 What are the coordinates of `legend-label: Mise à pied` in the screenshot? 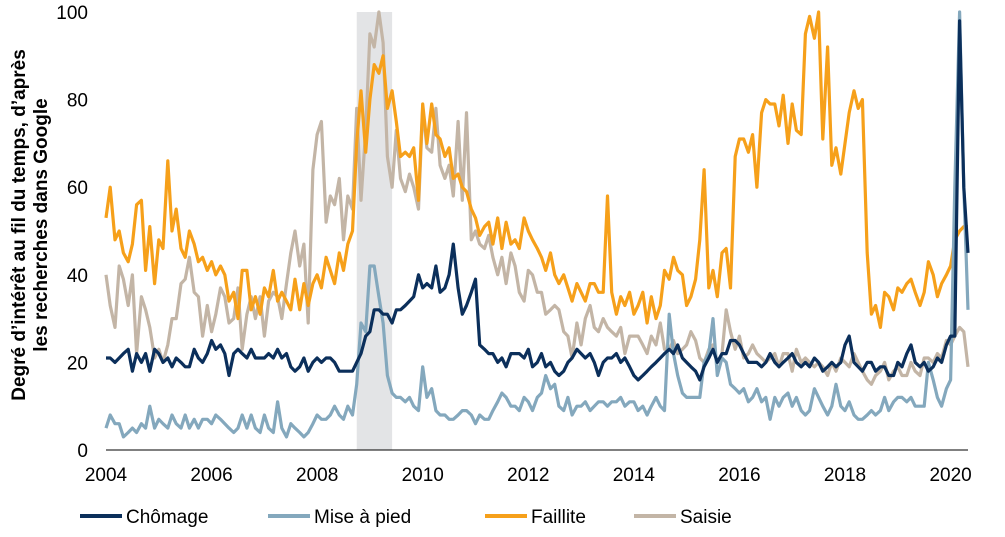 It's located at (362, 517).